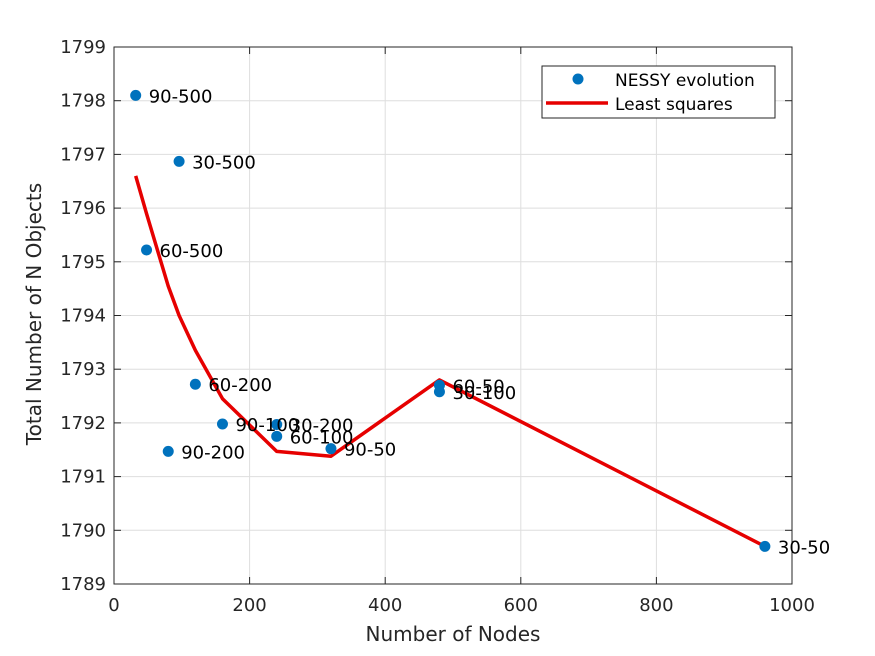 Image resolution: width=875 pixels, height=656 pixels. I want to click on x-tick-label: 800, so click(656, 605).